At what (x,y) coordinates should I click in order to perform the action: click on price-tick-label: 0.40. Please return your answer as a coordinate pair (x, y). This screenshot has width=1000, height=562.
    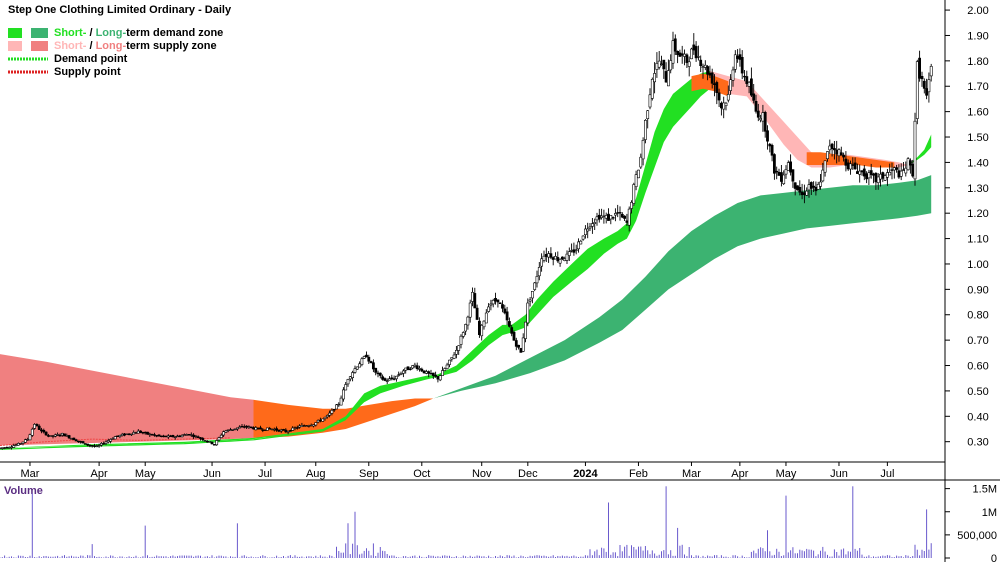
    Looking at the image, I should click on (977, 417).